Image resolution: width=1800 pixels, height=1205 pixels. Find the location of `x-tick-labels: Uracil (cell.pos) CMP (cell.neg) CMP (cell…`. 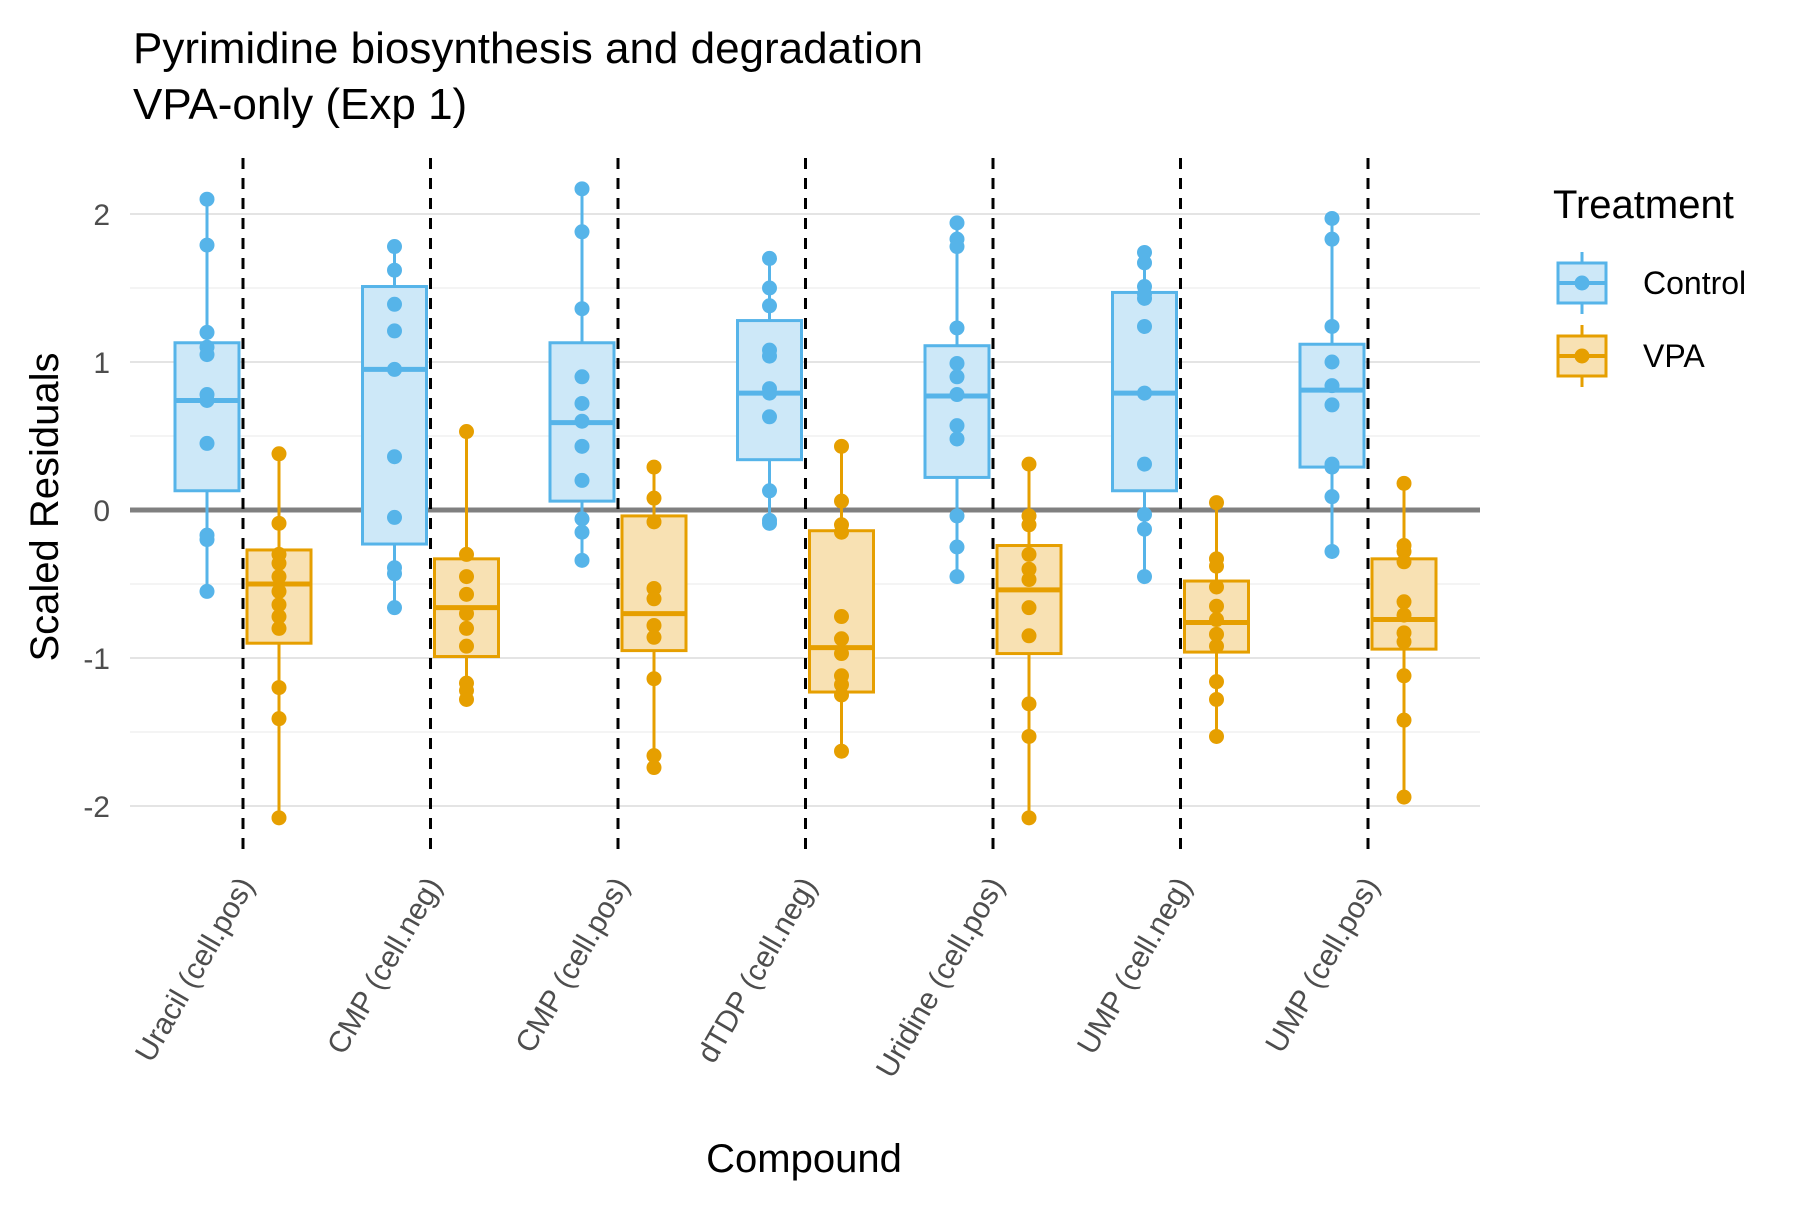

x-tick-labels: Uracil (cell.pos) CMP (cell.neg) CMP (cell… is located at coordinates (757, 977).